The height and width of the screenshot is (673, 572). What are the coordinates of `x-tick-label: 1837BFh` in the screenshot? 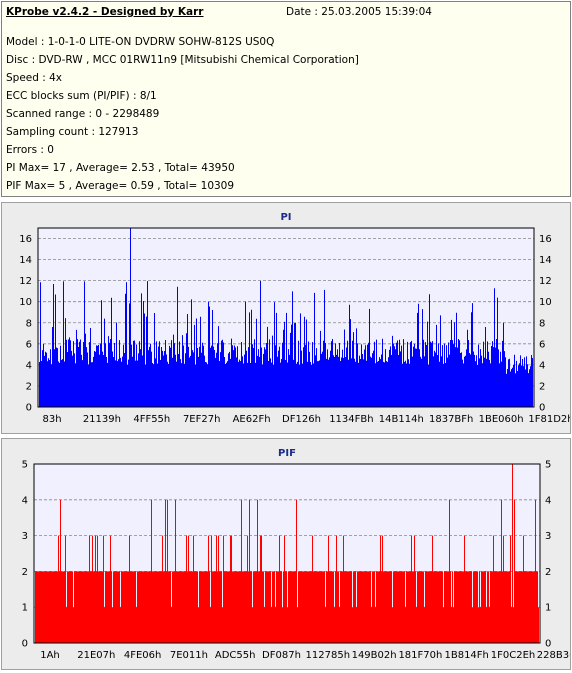 It's located at (451, 419).